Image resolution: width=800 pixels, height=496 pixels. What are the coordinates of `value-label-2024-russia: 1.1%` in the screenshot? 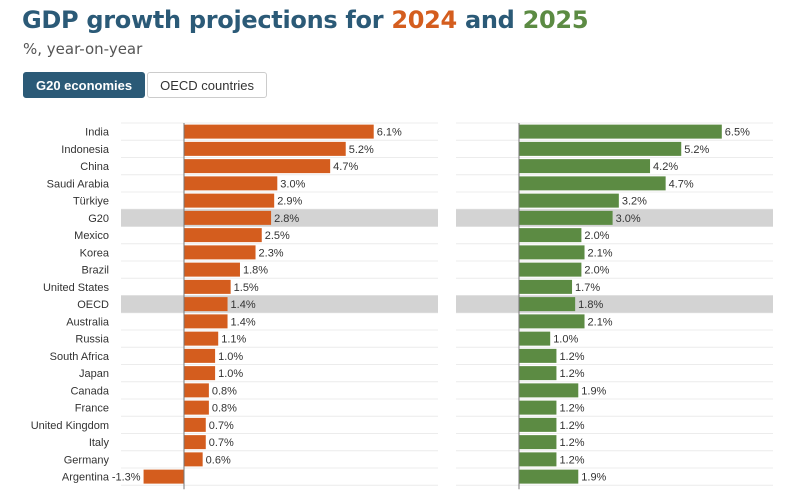 It's located at (233, 340).